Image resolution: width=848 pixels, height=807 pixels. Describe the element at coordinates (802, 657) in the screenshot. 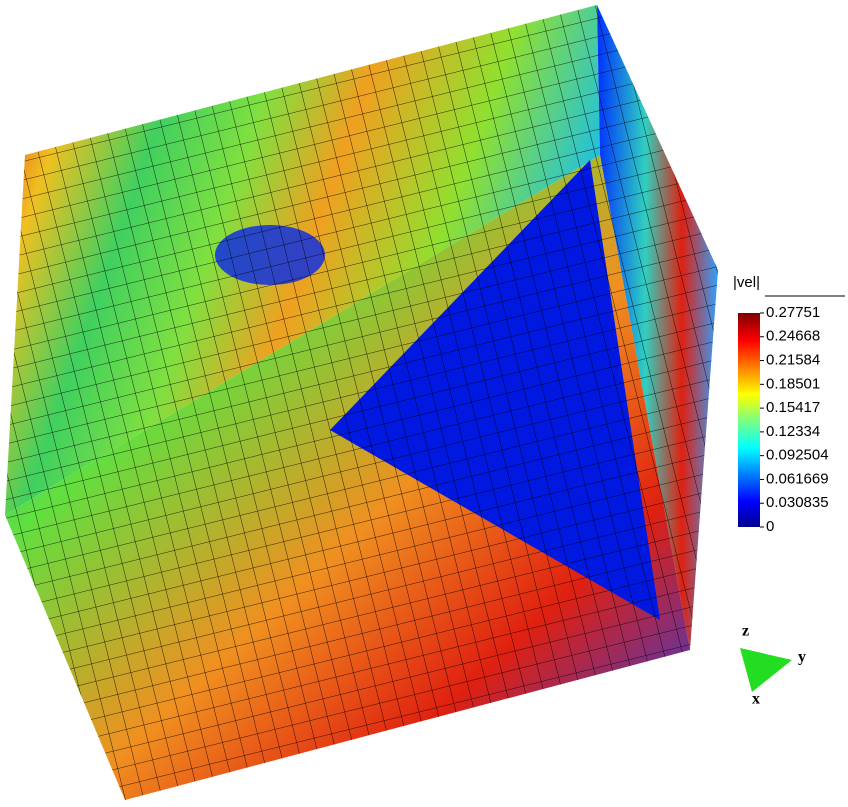

I see `axis-label: y` at that location.